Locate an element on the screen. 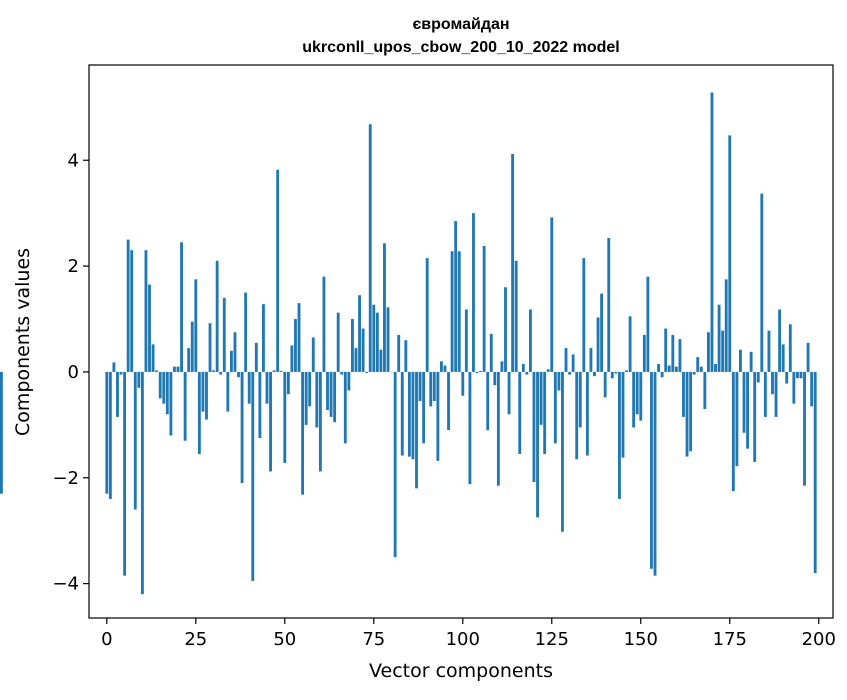 The height and width of the screenshot is (700, 847). x-tick-label: 125 is located at coordinates (552, 639).